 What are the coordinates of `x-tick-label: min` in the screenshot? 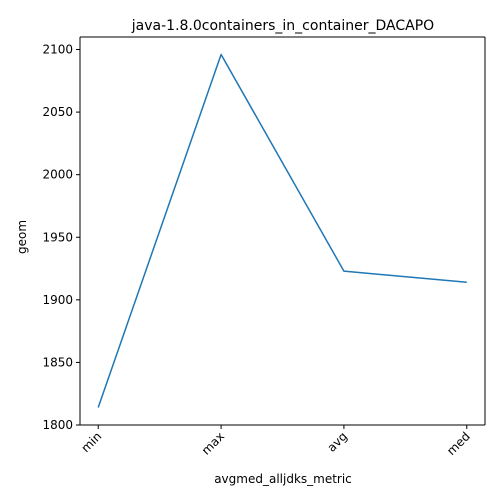 It's located at (91, 442).